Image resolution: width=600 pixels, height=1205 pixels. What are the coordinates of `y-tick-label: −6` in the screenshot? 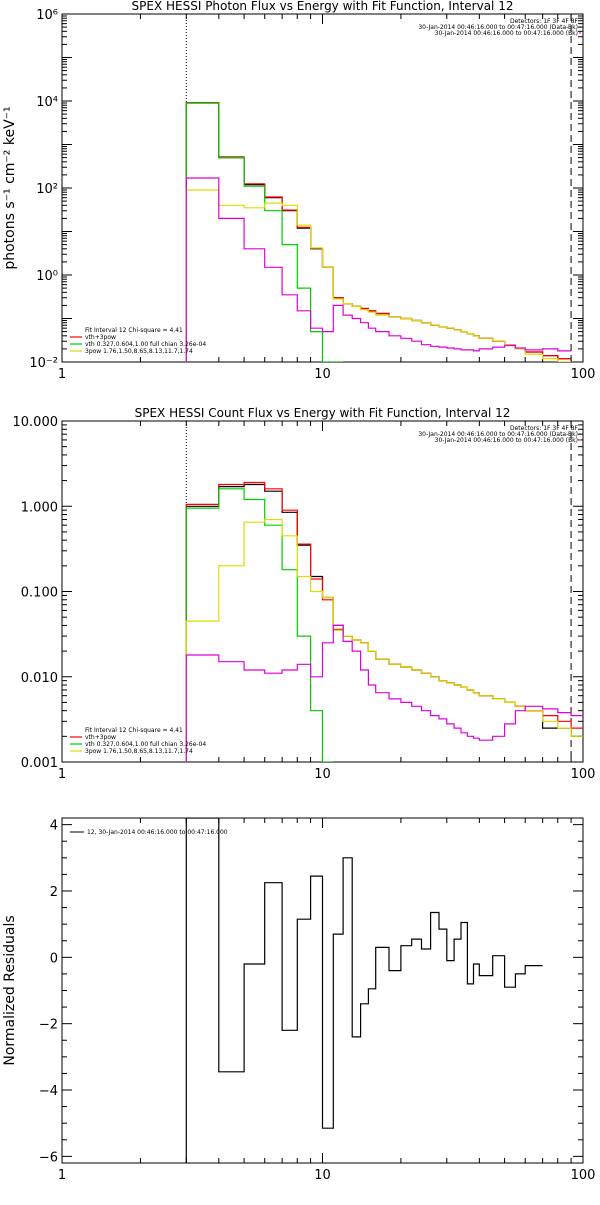 It's located at (48, 1157).